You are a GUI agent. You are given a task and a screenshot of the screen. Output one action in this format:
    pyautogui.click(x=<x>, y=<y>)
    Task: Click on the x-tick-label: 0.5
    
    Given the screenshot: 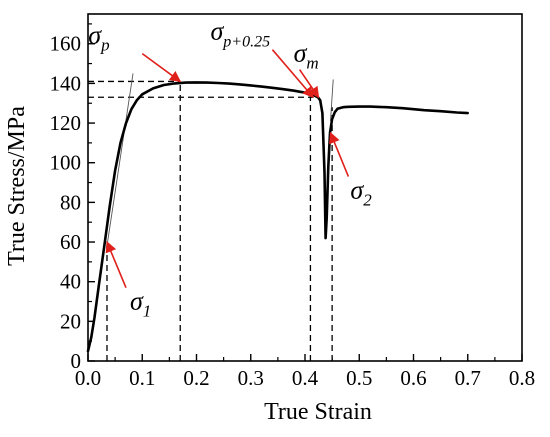 What is the action you would take?
    pyautogui.click(x=359, y=378)
    